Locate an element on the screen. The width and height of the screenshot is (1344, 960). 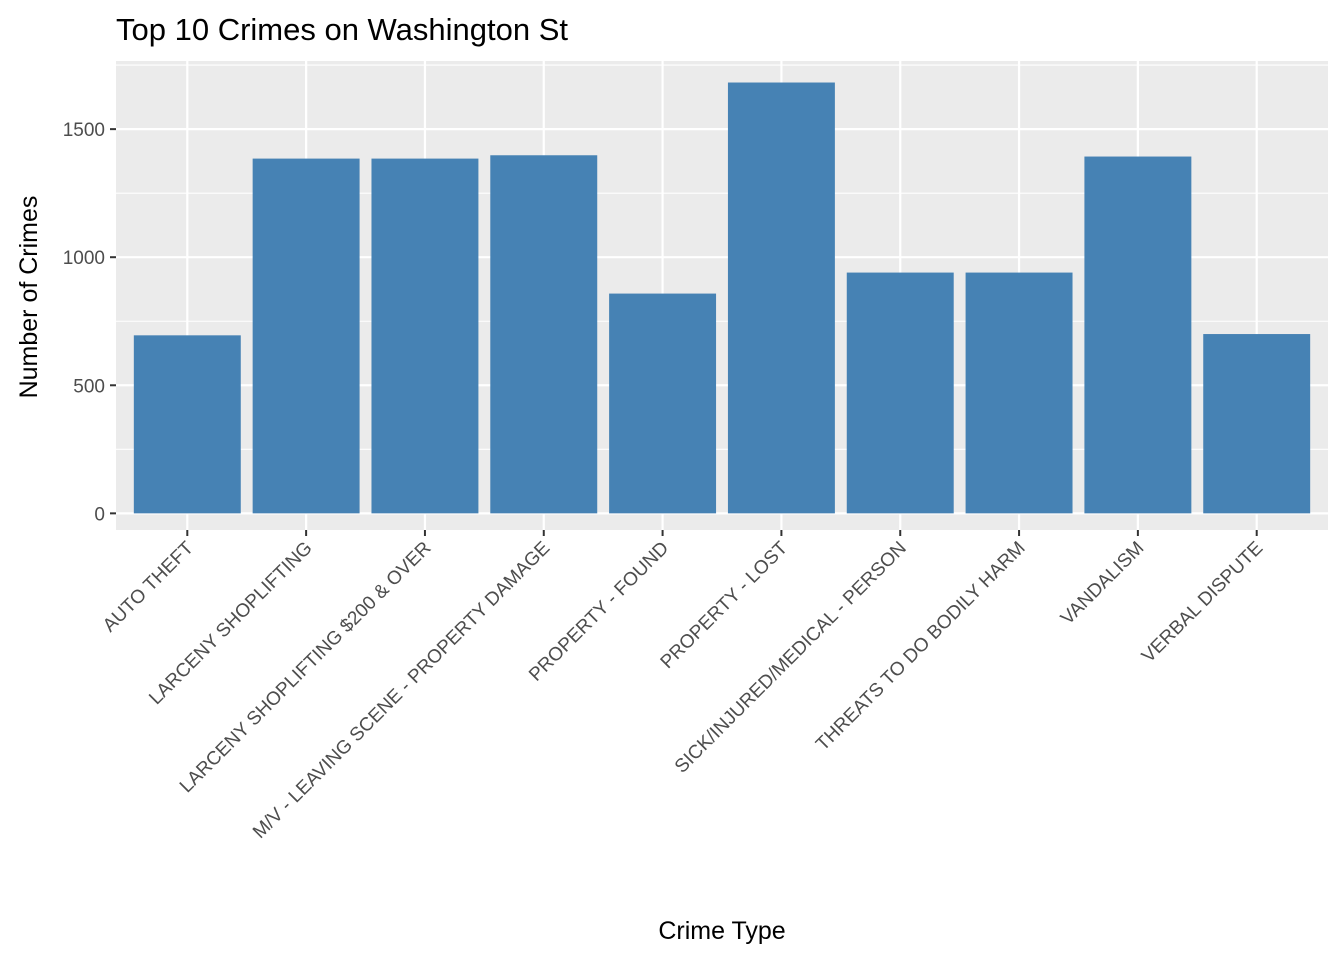
y-axis-title: Number of Crimes is located at coordinates (29, 297).